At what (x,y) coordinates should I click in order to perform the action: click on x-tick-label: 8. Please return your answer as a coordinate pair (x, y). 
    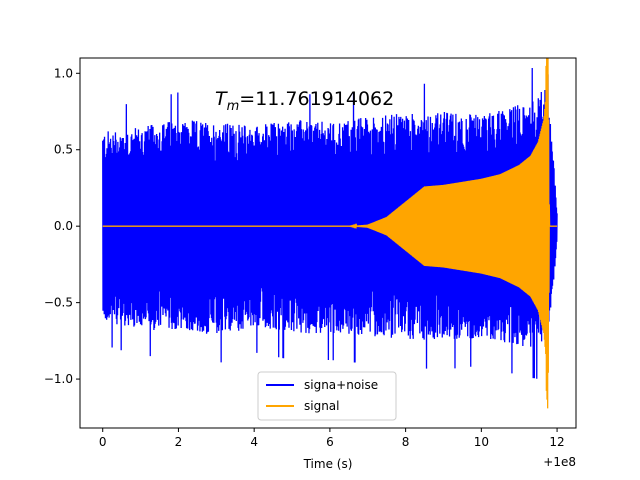
    Looking at the image, I should click on (406, 442).